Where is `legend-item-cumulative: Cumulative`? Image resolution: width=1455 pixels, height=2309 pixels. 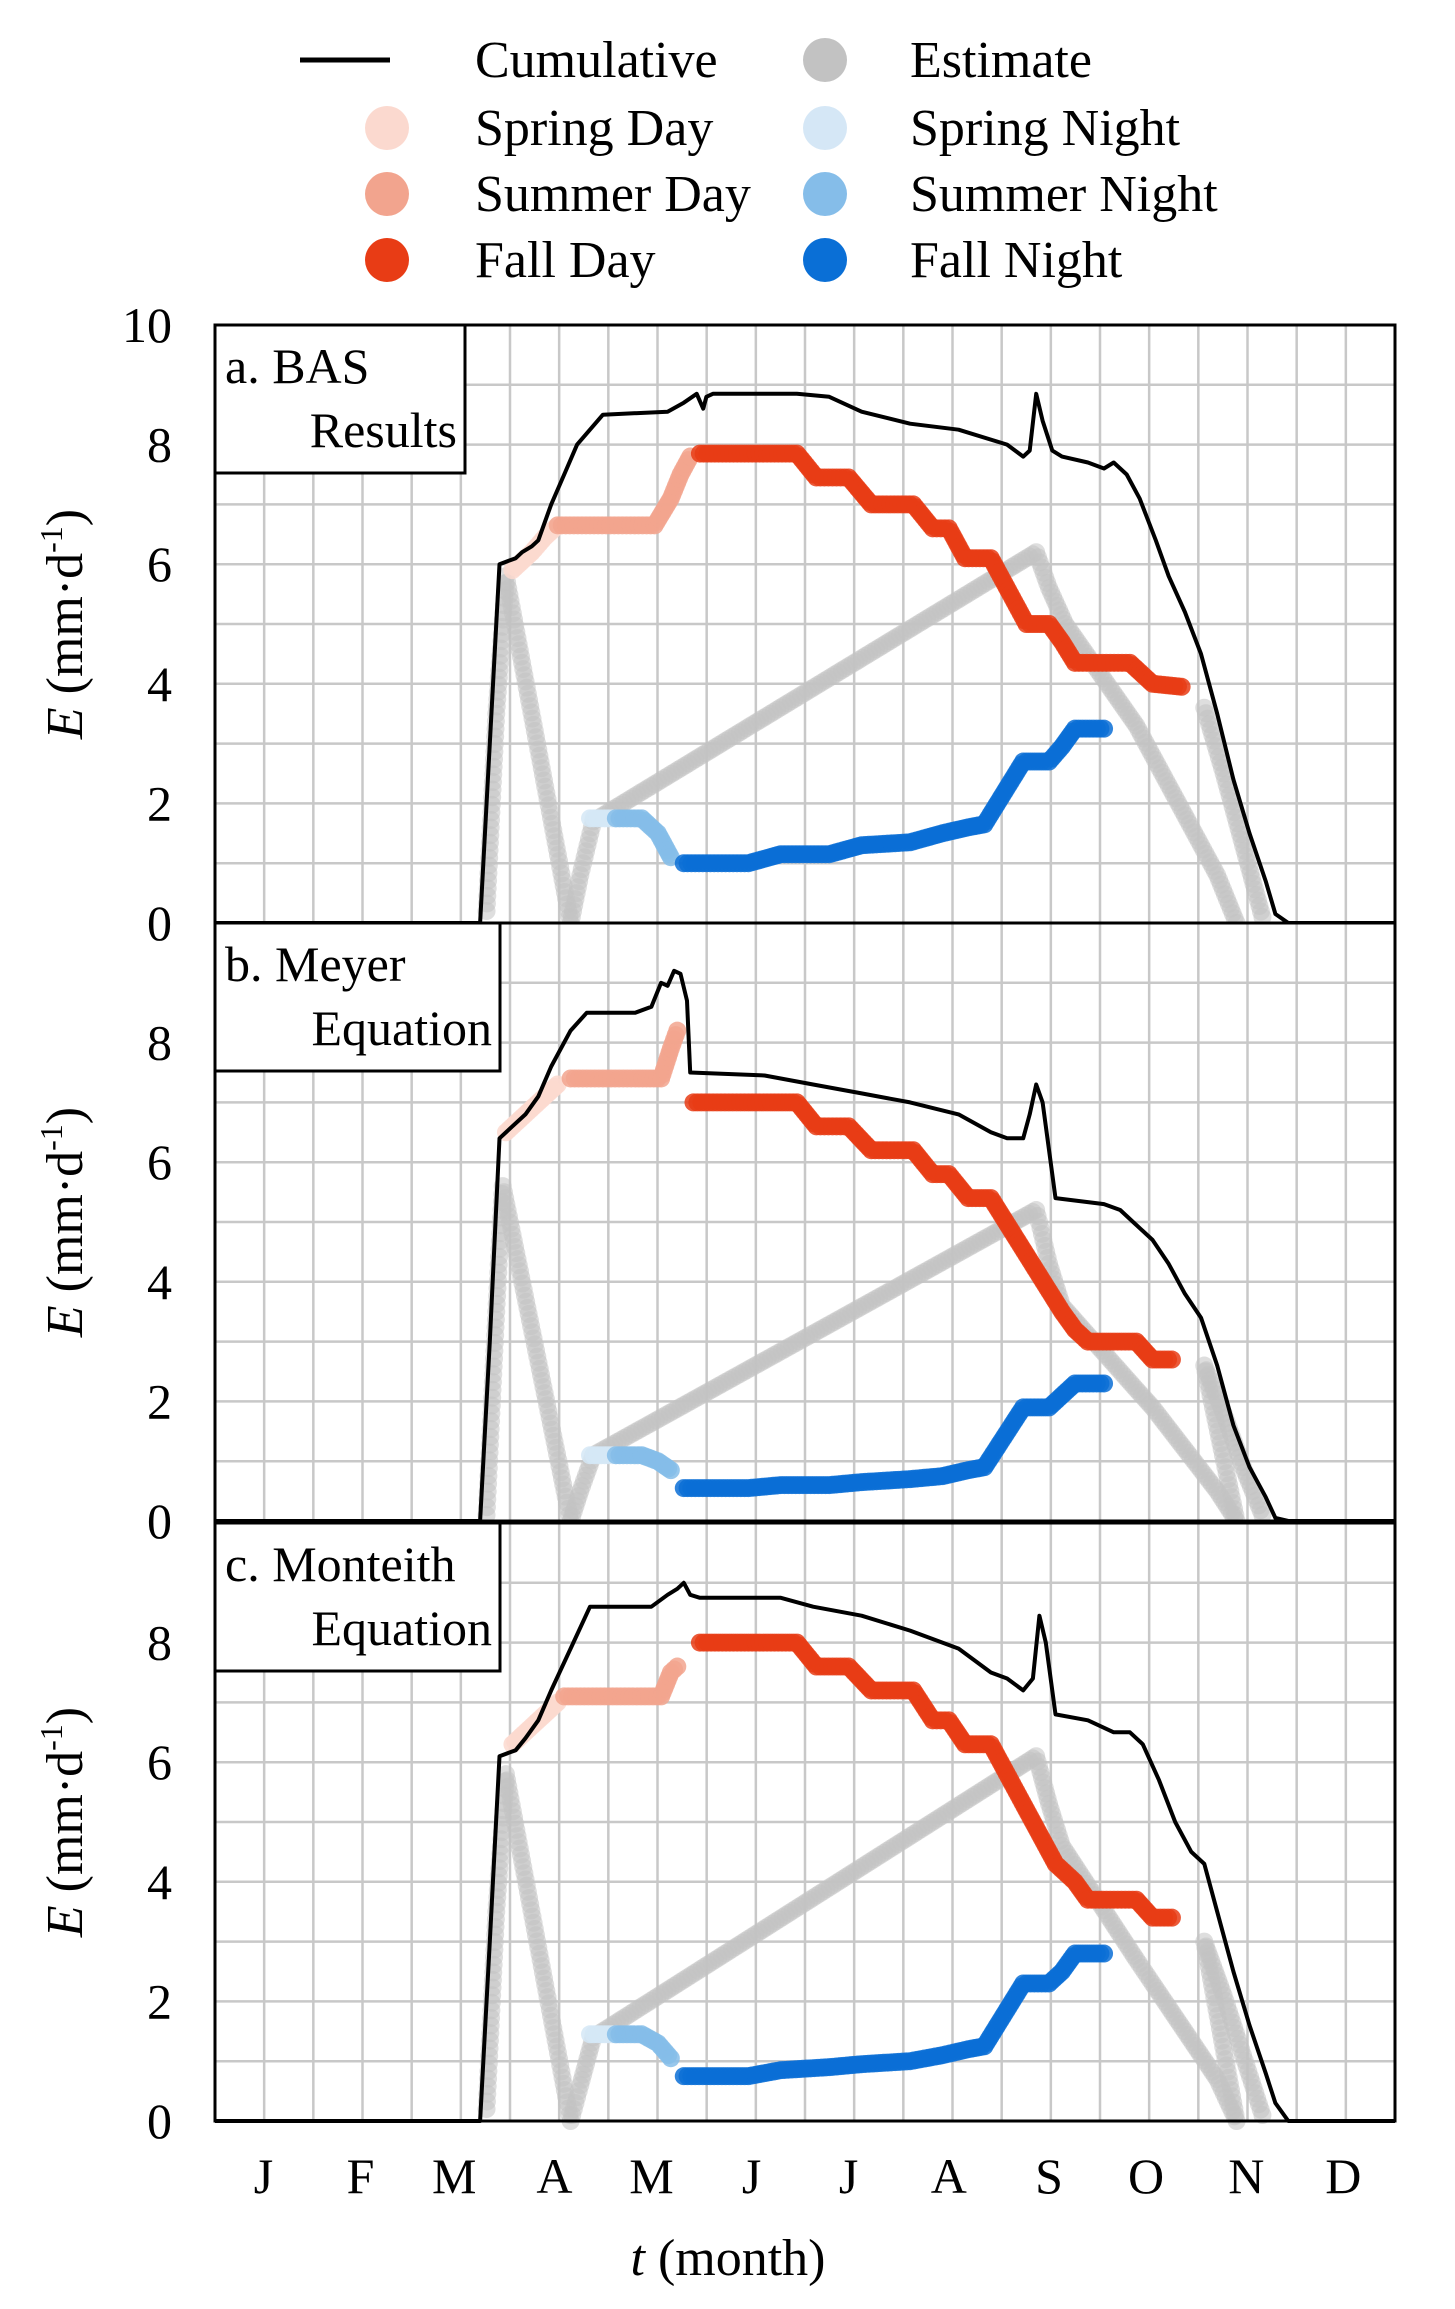
legend-item-cumulative: Cumulative is located at coordinates (509, 60).